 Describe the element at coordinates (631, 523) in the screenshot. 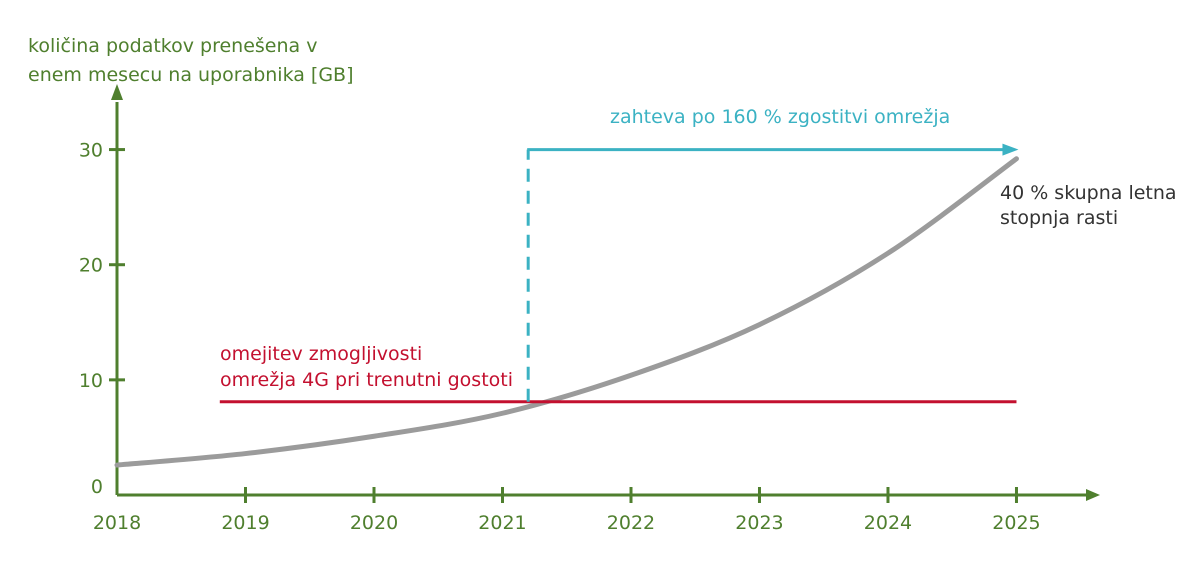

I see `x-tick-label: 2022` at that location.